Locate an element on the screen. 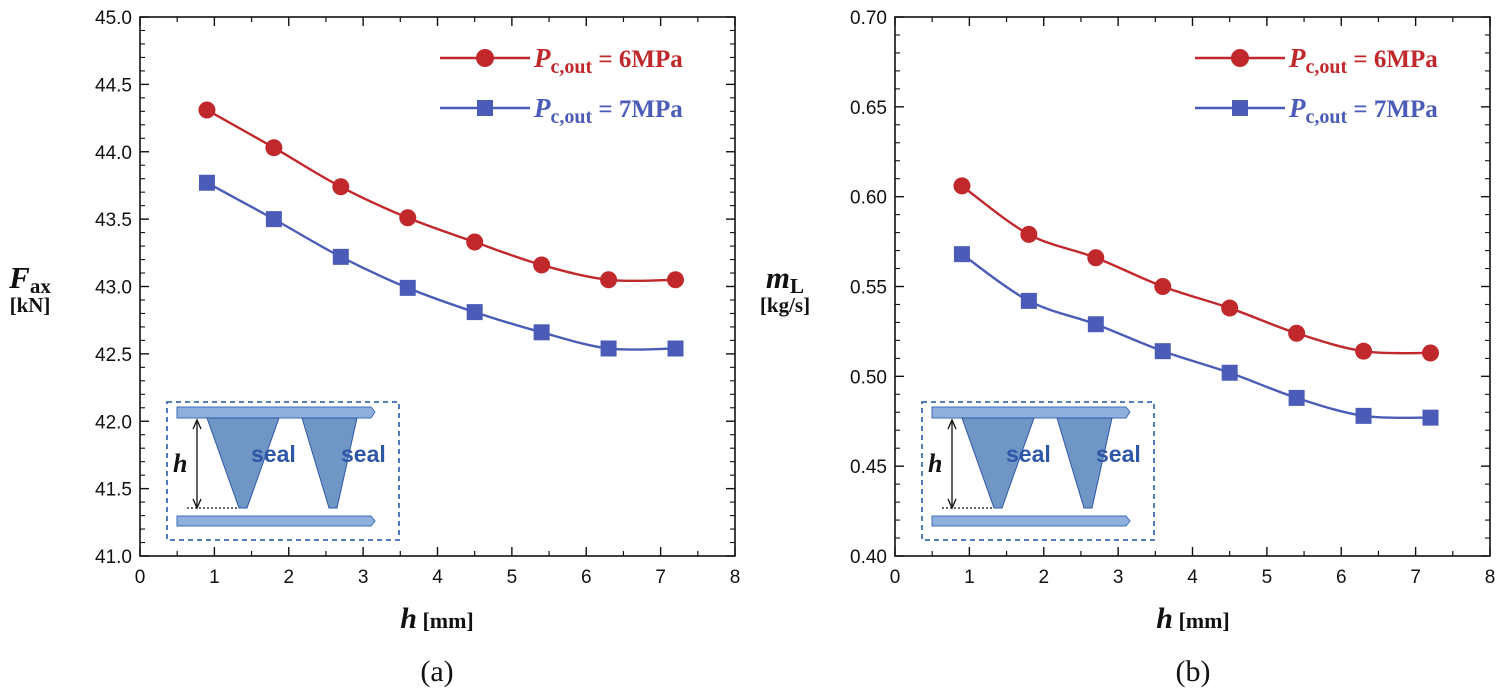  y-tick-label: 0.45 is located at coordinates (868, 467).